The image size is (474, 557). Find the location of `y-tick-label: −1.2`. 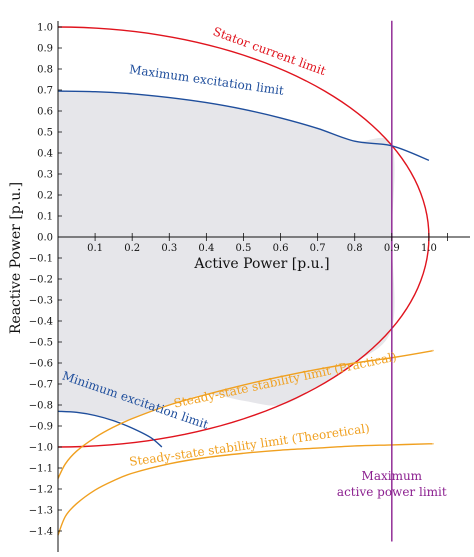

y-tick-label: −1.2 is located at coordinates (41, 490).